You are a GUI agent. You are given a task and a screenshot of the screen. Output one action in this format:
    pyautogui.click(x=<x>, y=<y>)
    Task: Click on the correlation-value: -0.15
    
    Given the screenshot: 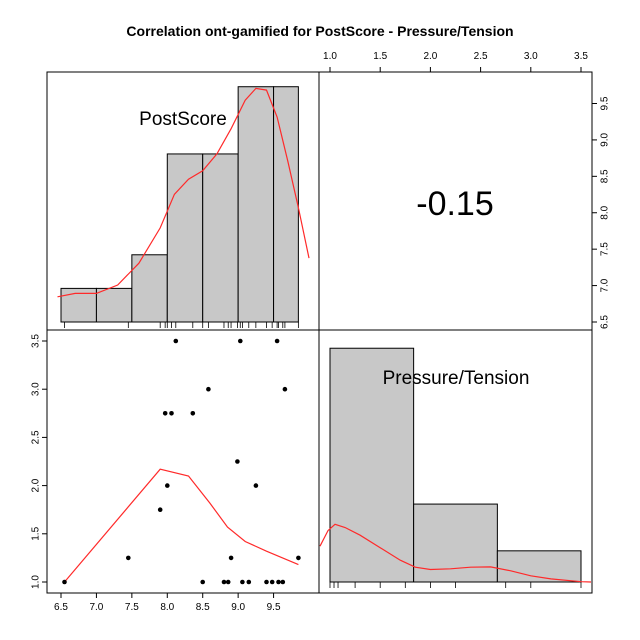 What is the action you would take?
    pyautogui.click(x=455, y=204)
    